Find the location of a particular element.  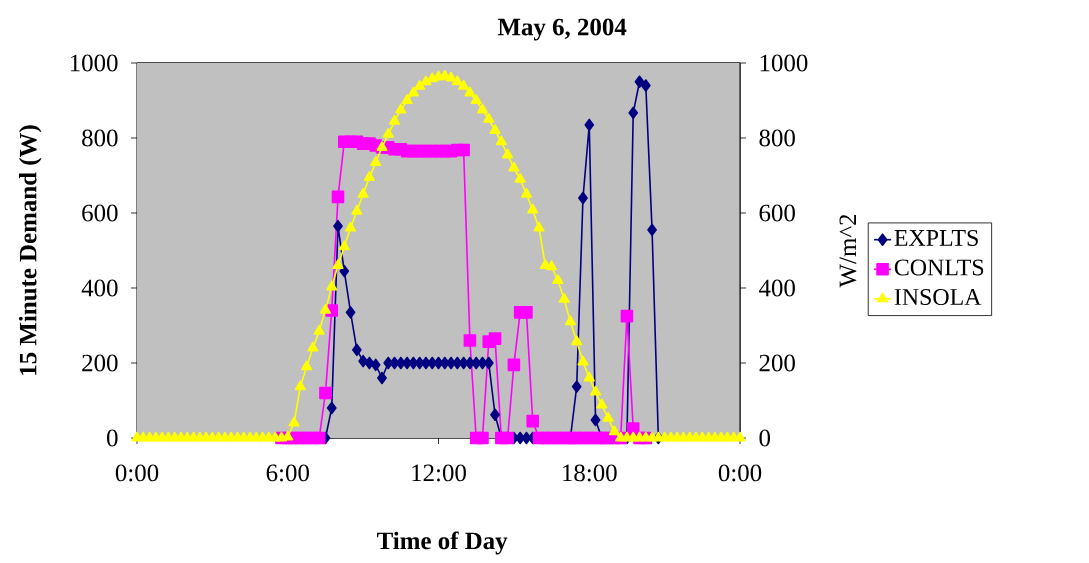

chart-title: May 6, 2004 is located at coordinates (562, 29).